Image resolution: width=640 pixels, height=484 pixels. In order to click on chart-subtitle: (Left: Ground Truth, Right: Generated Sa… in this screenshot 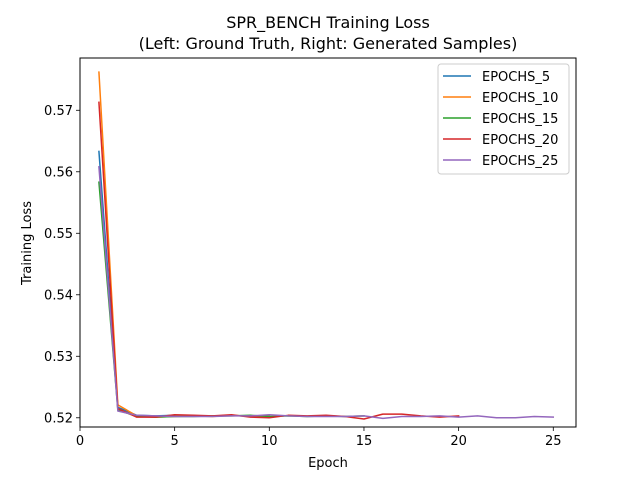, I will do `click(328, 43)`.